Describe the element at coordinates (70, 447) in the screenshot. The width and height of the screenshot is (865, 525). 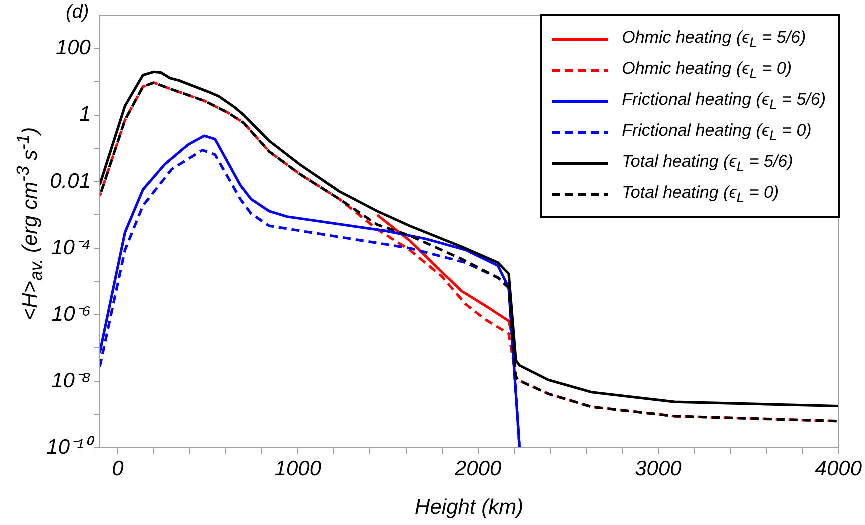
I see `y-tick-label: 10⁻¹⁰` at that location.